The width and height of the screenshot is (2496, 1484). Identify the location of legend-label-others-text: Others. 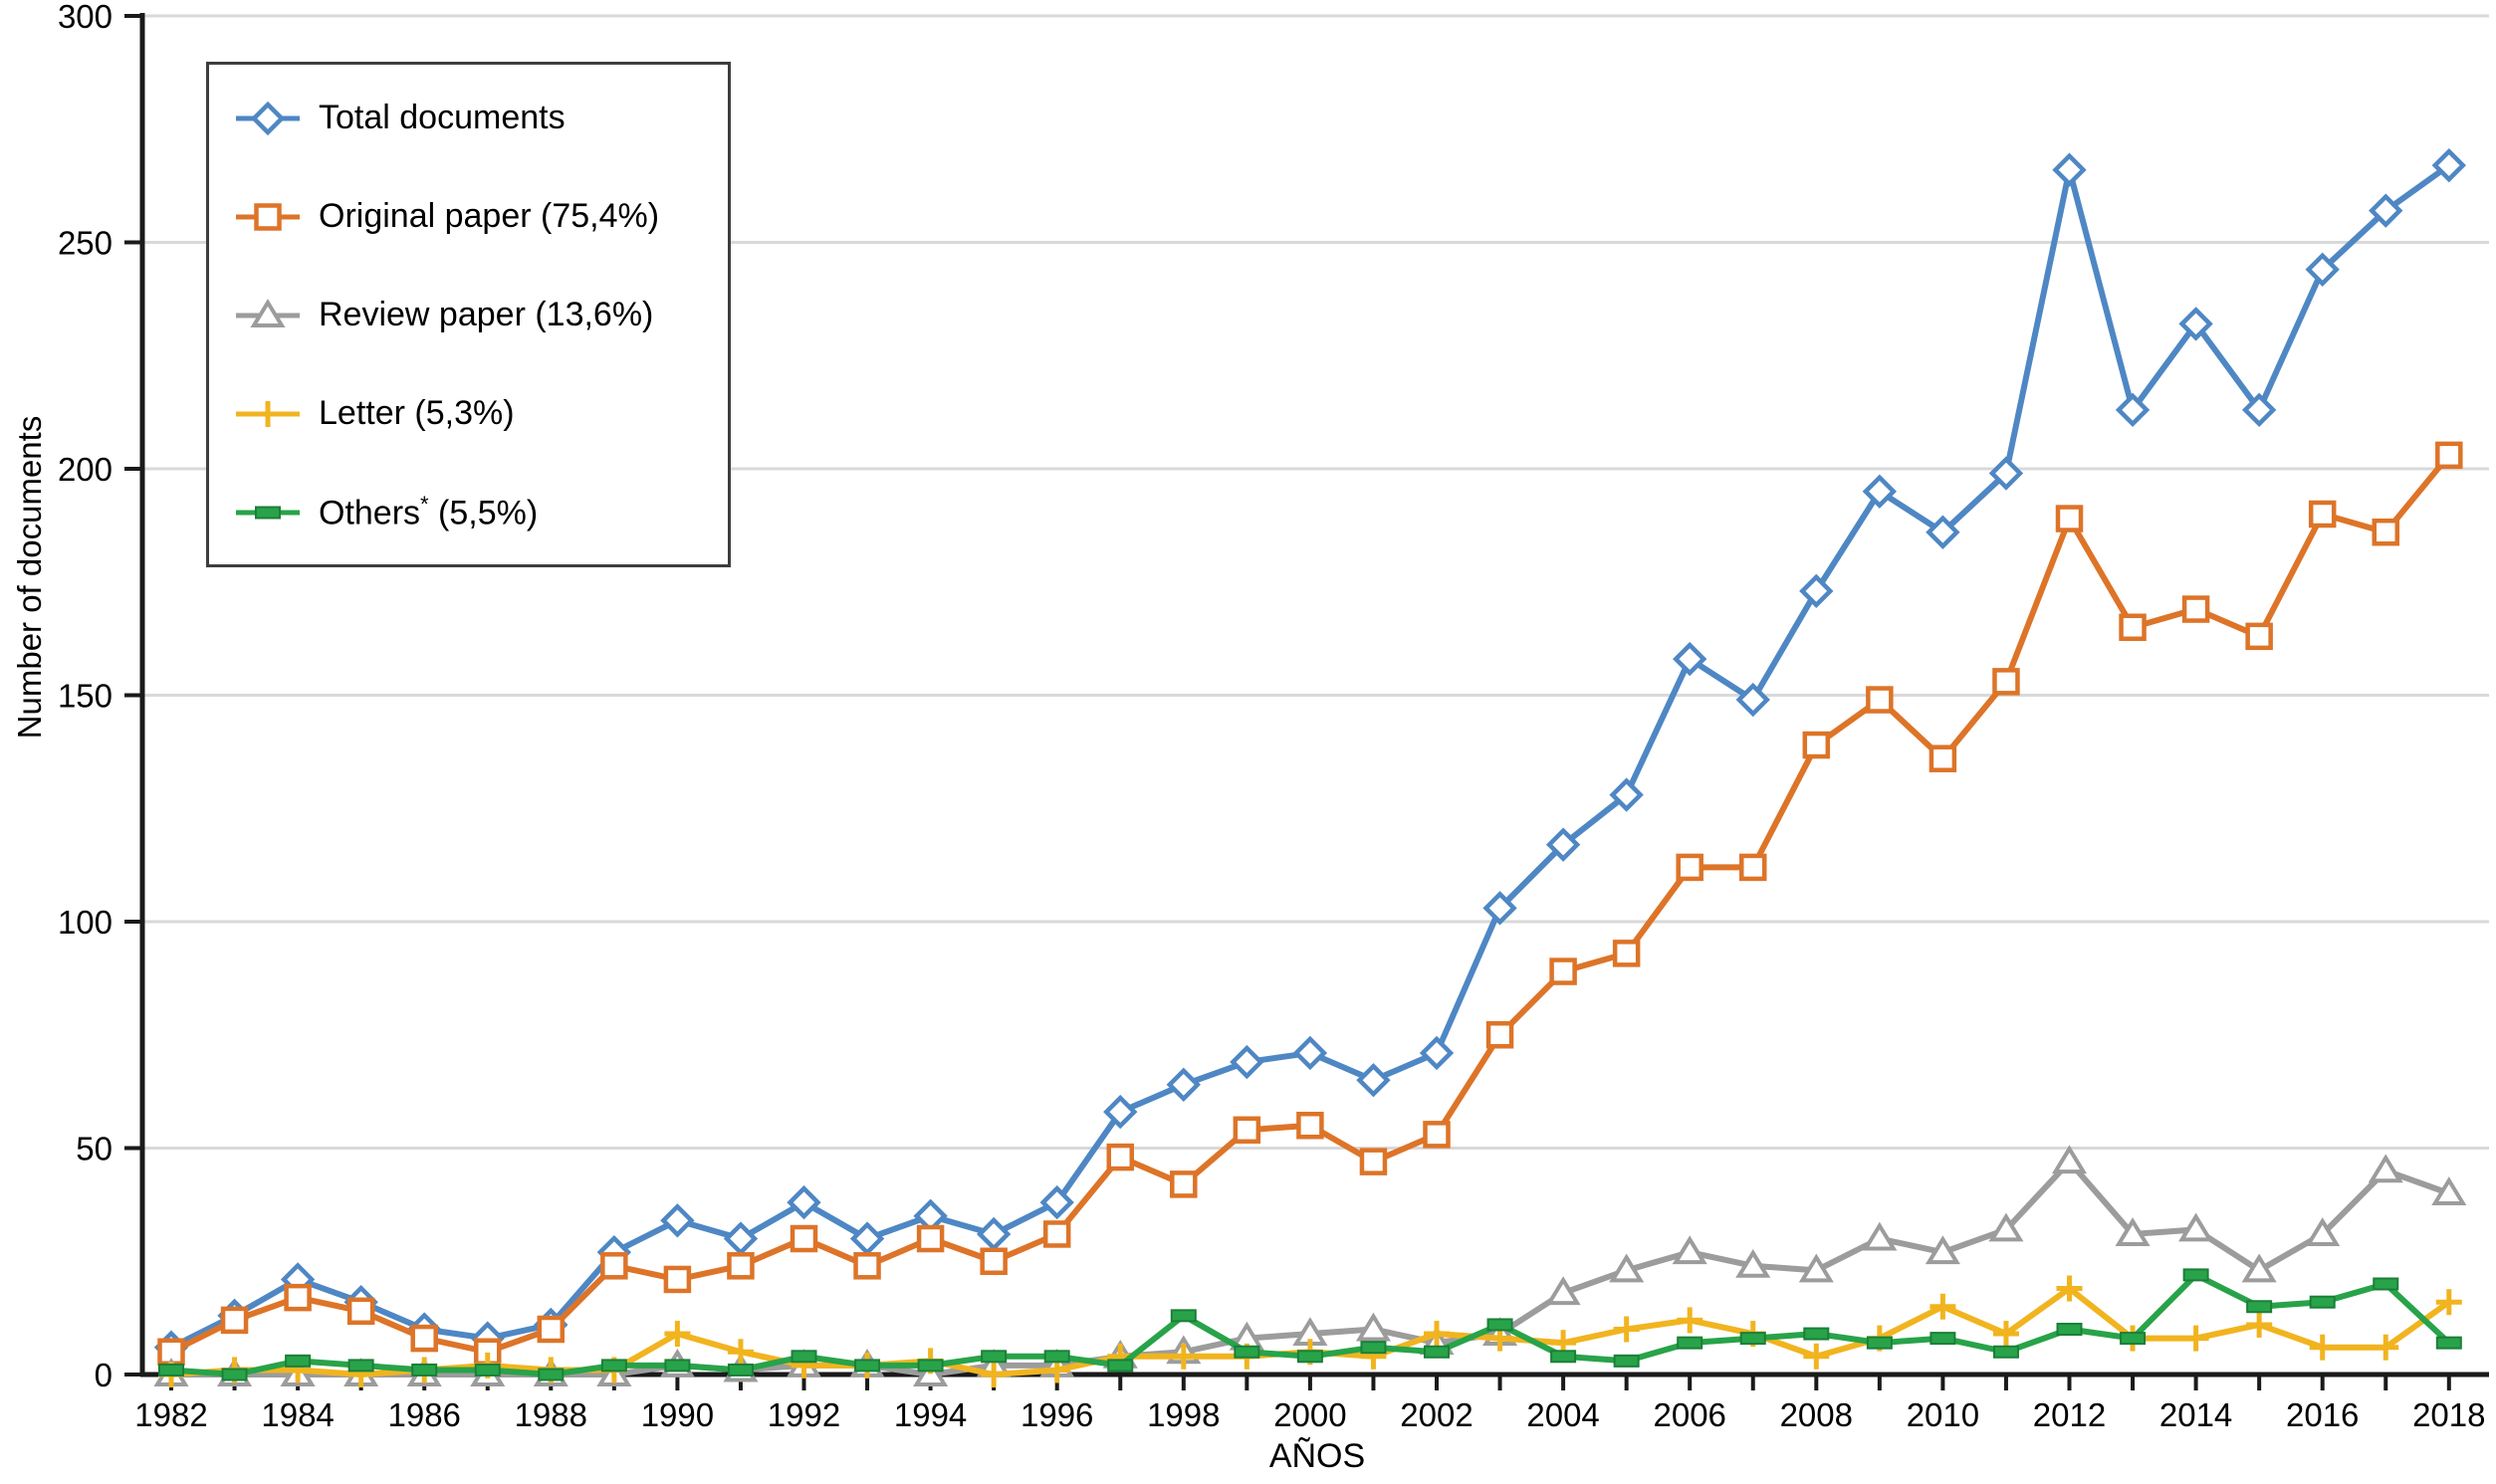
(370, 513).